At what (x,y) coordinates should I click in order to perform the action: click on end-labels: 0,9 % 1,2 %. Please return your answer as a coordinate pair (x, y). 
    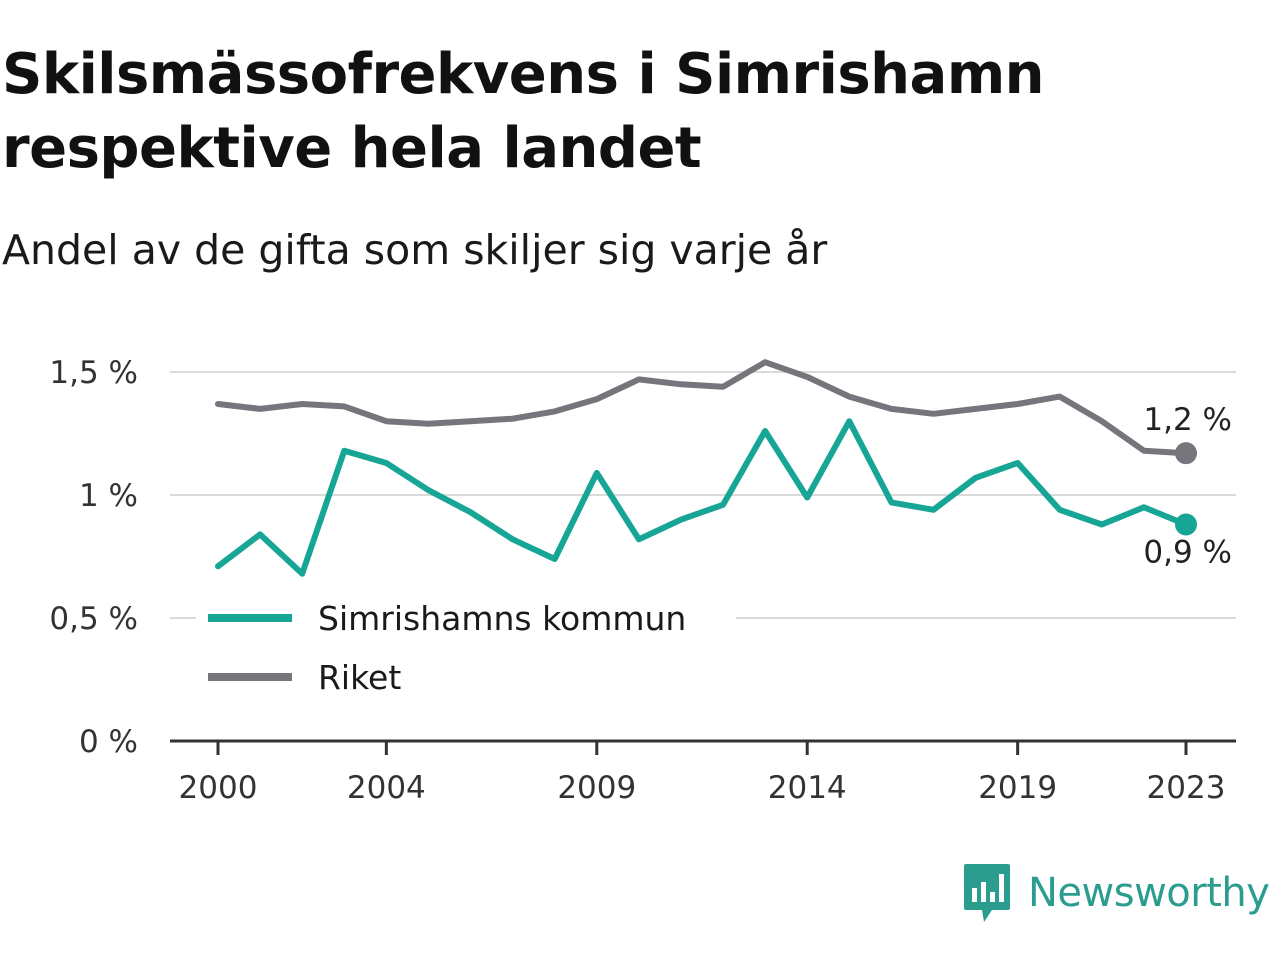
    Looking at the image, I should click on (1187, 486).